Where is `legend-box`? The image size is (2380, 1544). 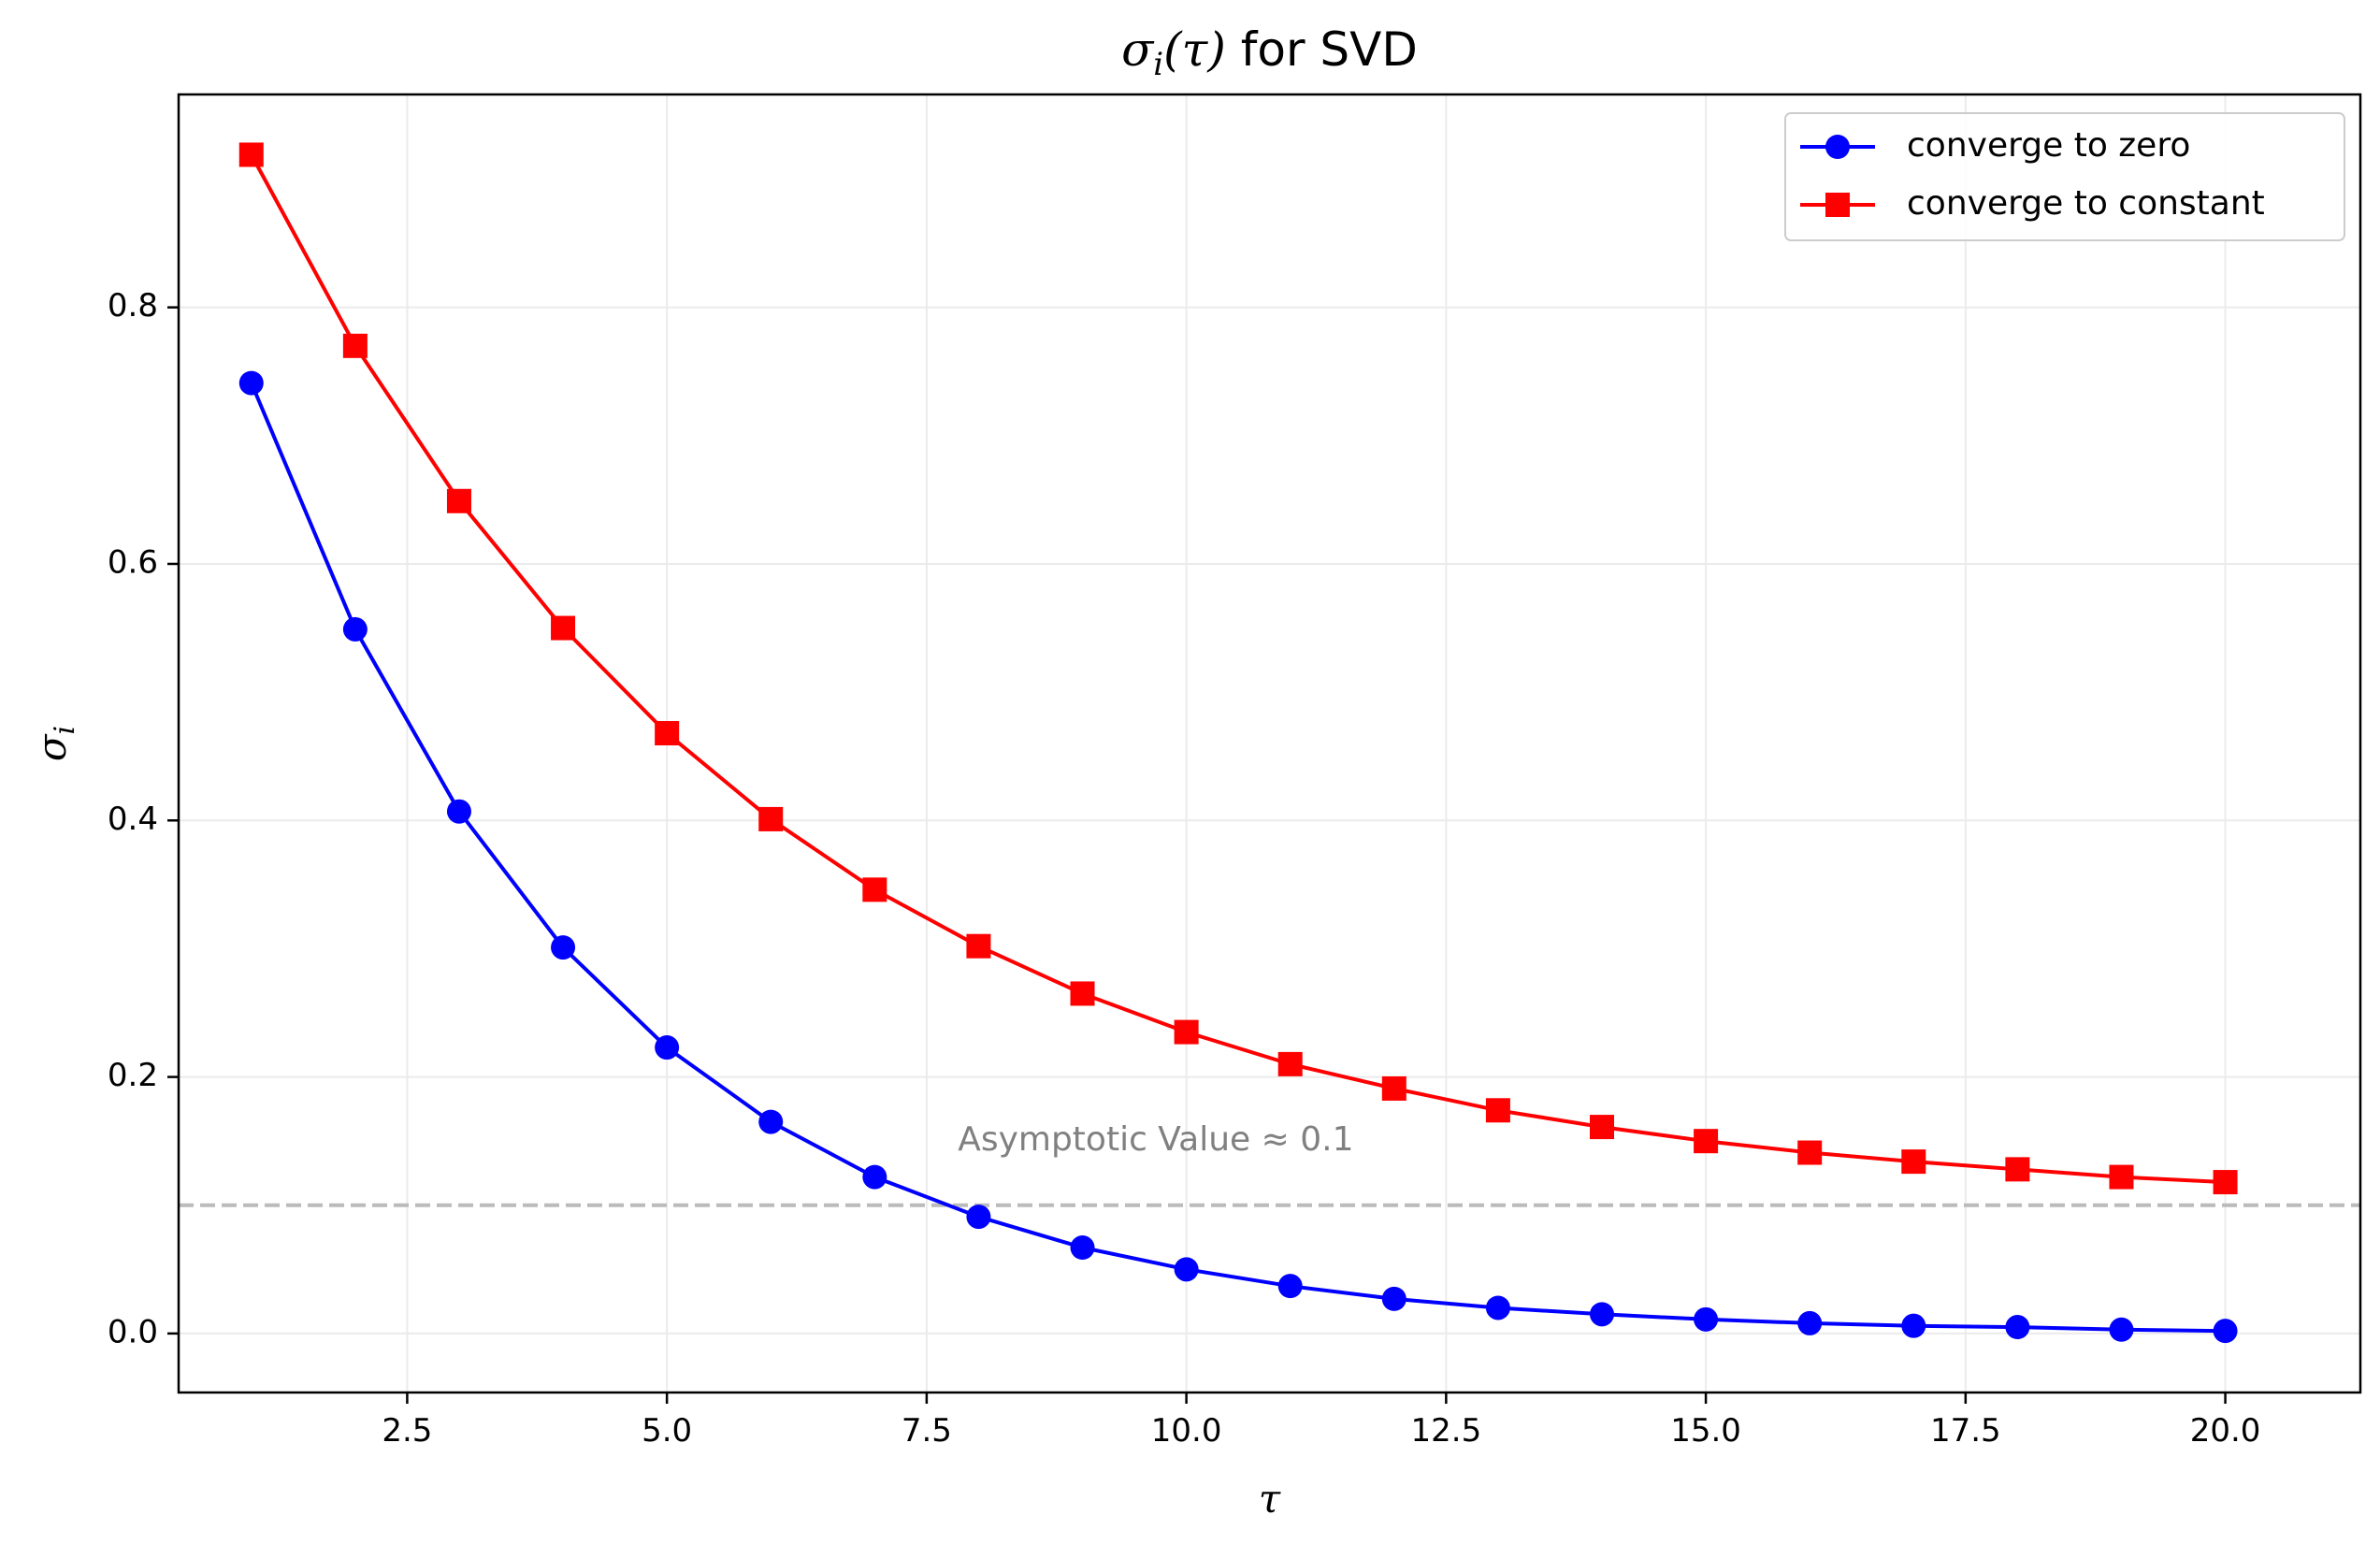 legend-box is located at coordinates (2064, 176).